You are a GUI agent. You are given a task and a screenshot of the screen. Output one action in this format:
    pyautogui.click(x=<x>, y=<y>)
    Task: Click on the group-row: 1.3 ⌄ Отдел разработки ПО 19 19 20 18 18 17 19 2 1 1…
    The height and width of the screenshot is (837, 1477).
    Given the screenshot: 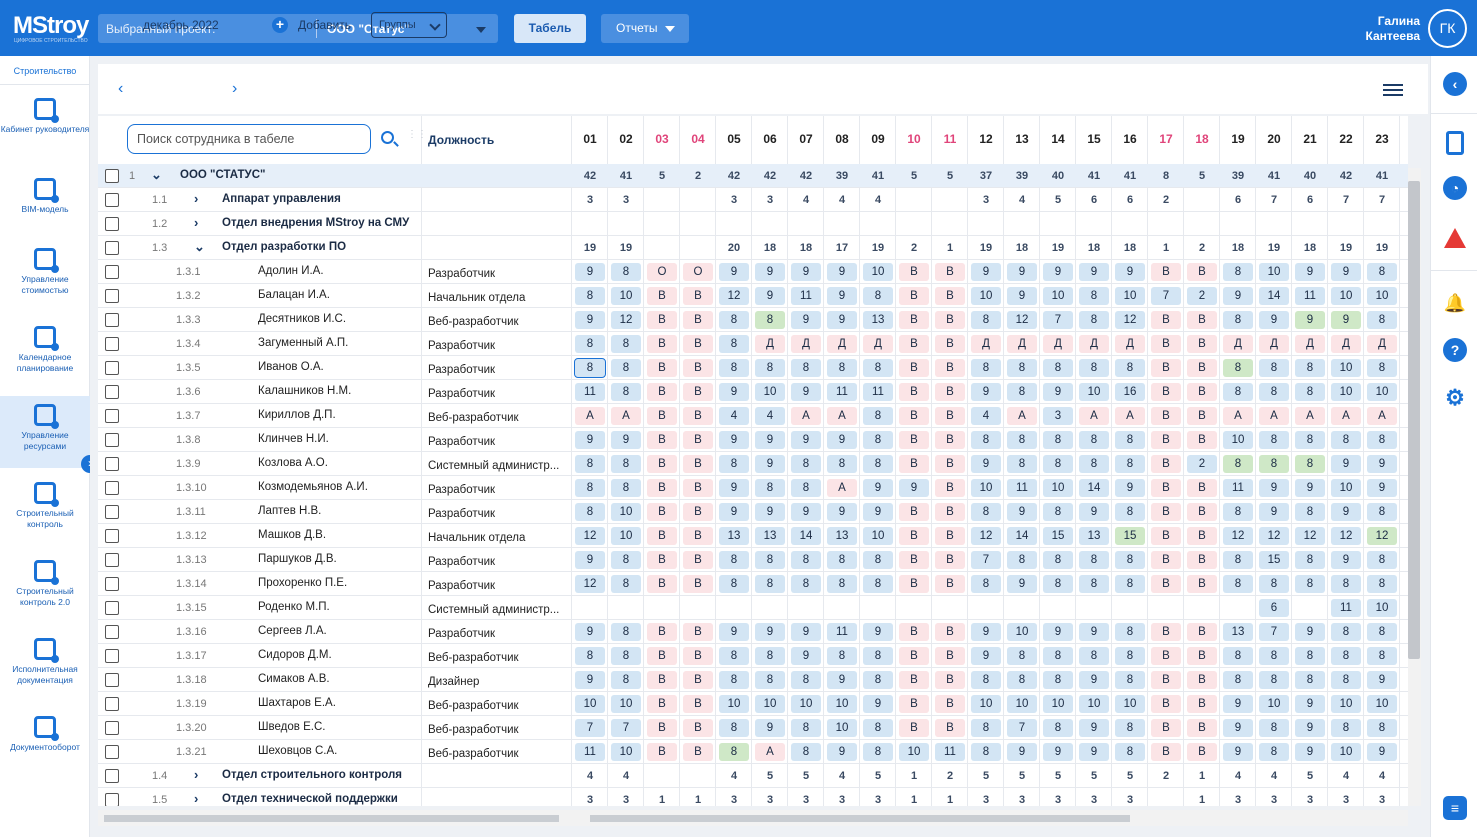 What is the action you would take?
    pyautogui.click(x=753, y=248)
    